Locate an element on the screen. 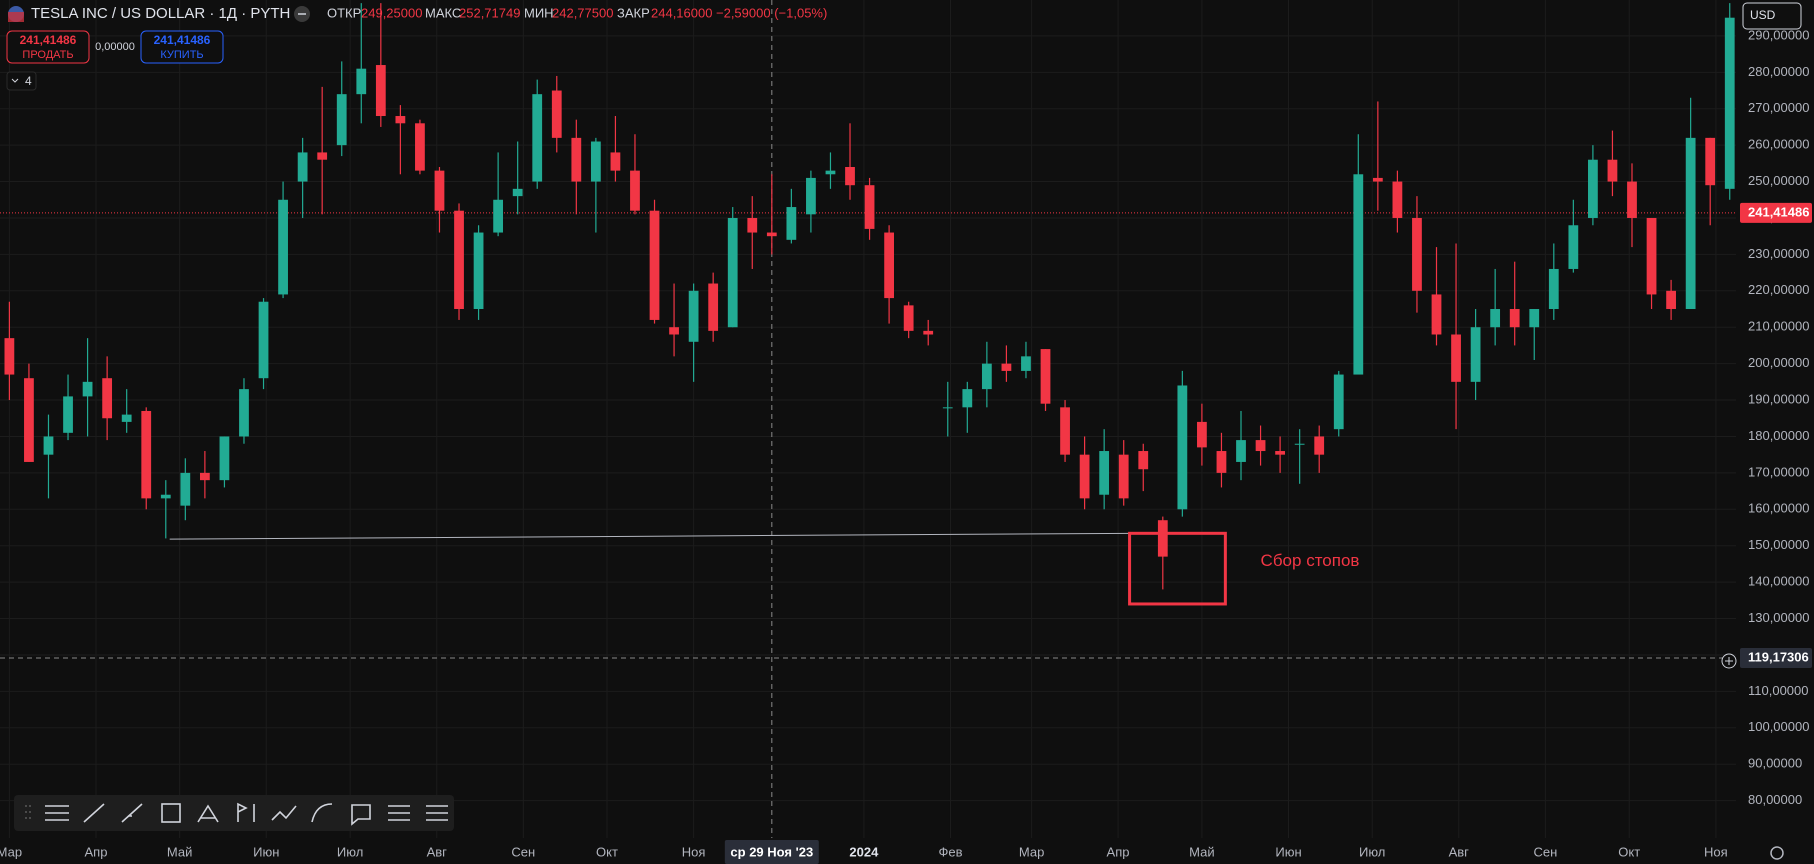 This screenshot has width=1814, height=864. chevron-icon is located at coordinates (15, 80).